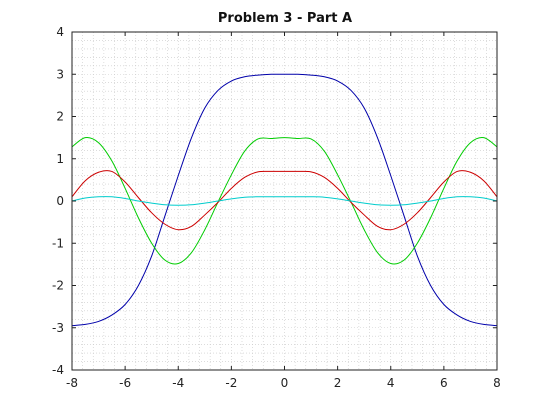  What do you see at coordinates (58, 286) in the screenshot?
I see `y-tick-label: -2` at bounding box center [58, 286].